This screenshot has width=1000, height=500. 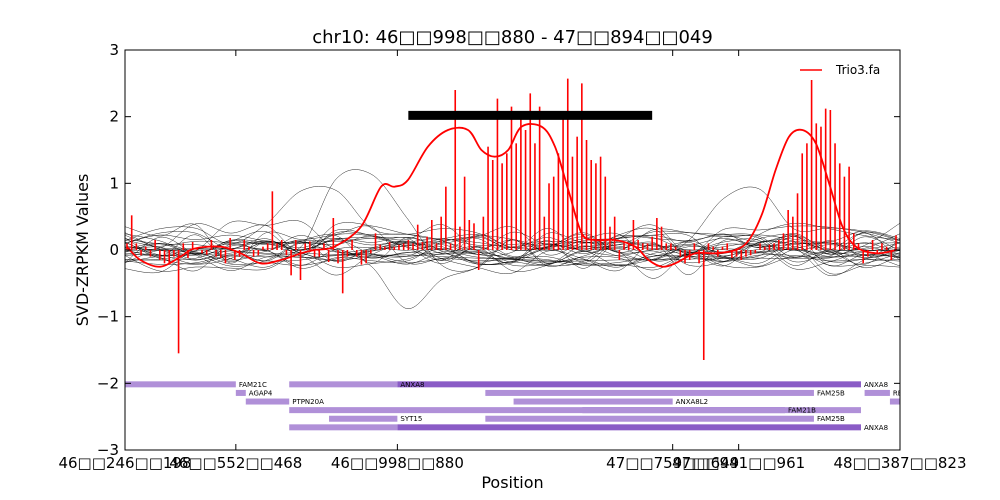 I want to click on gene-track-label: GDF2, so click(x=912, y=402).